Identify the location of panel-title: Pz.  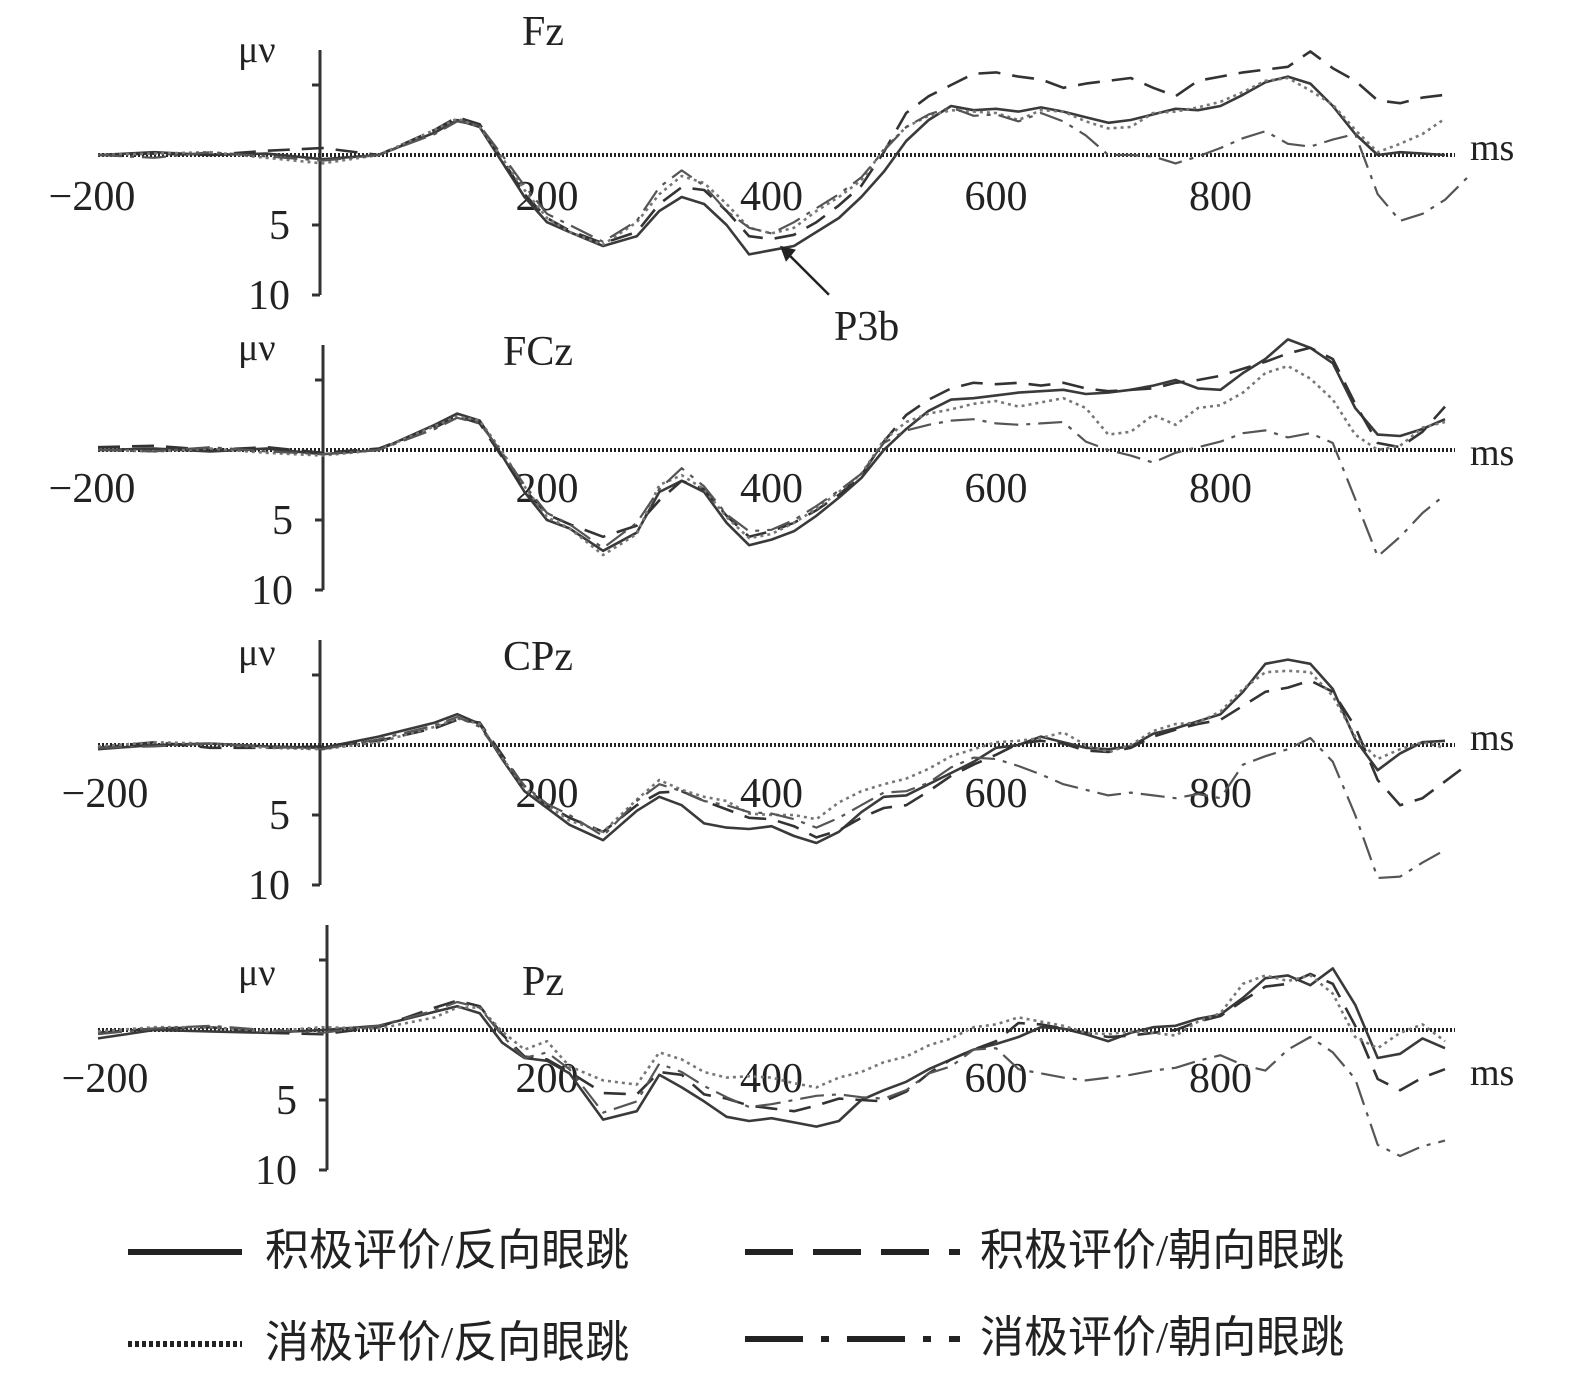
(543, 982).